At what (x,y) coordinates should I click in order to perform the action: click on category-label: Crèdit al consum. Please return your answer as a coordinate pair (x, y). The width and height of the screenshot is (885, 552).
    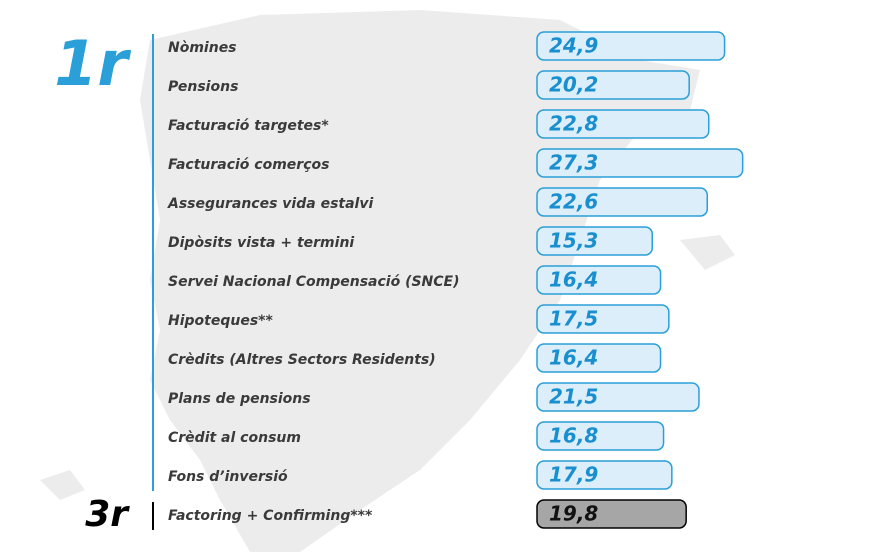
    Looking at the image, I should click on (234, 438).